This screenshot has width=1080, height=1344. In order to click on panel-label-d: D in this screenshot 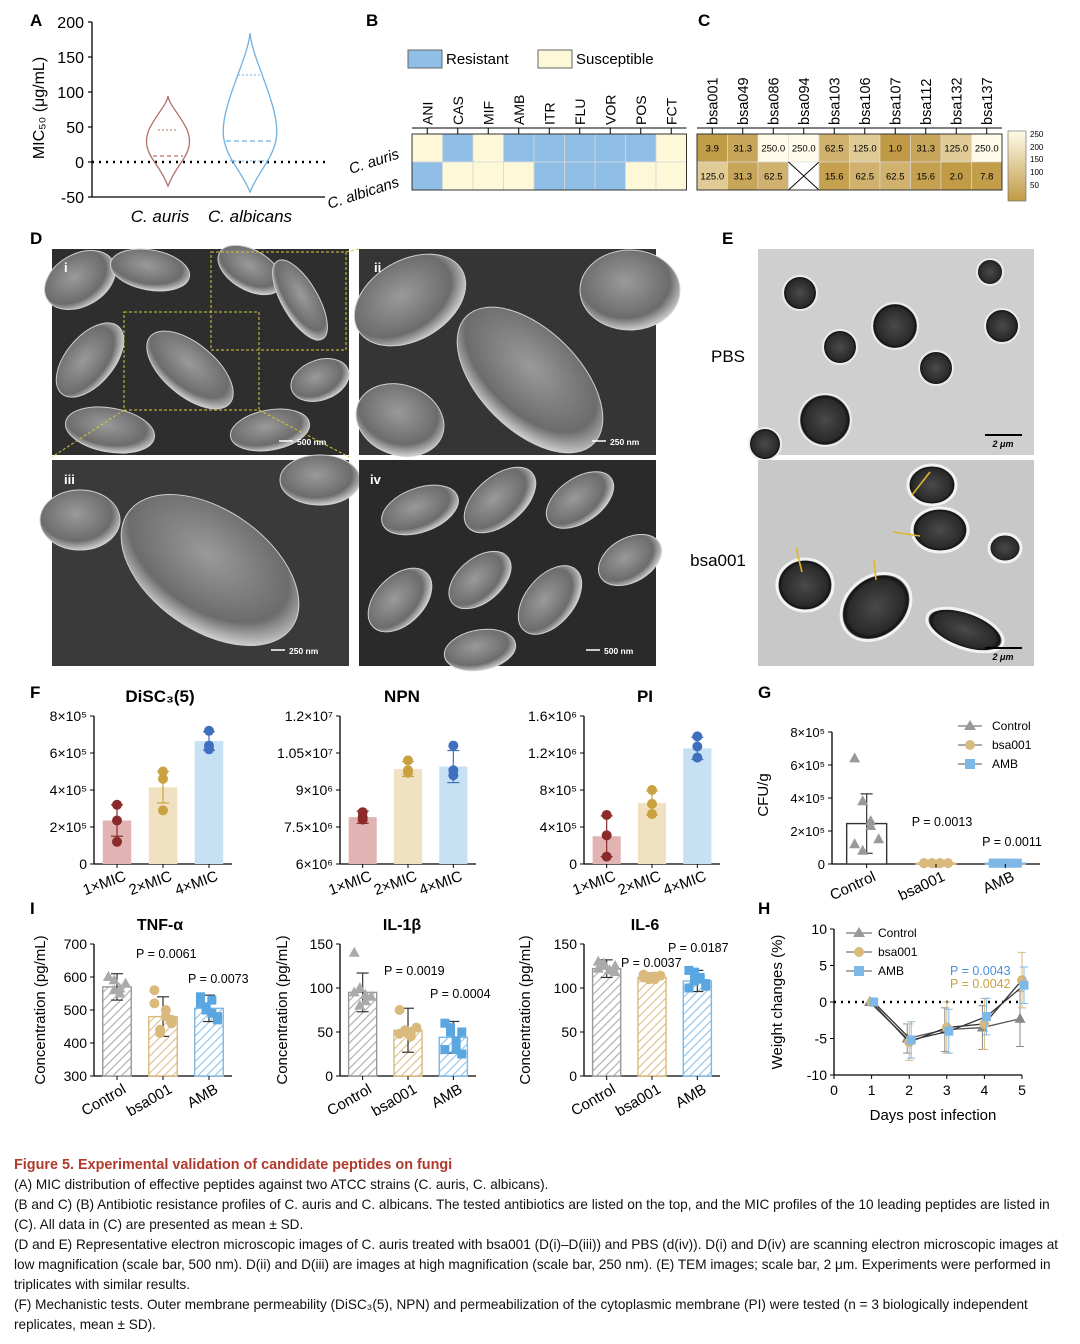, I will do `click(36, 238)`.